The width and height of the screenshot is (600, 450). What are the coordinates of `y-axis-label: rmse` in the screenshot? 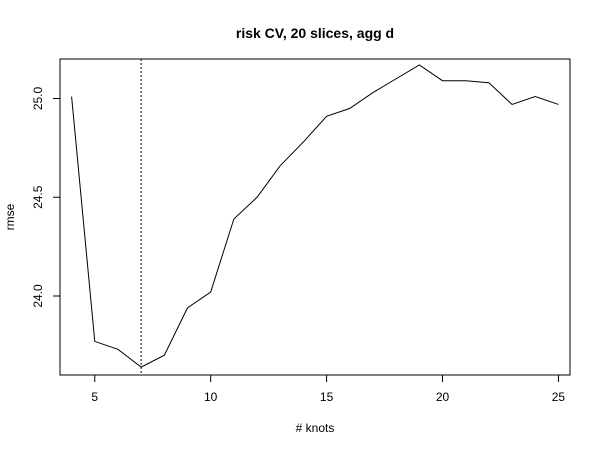 It's located at (10, 216).